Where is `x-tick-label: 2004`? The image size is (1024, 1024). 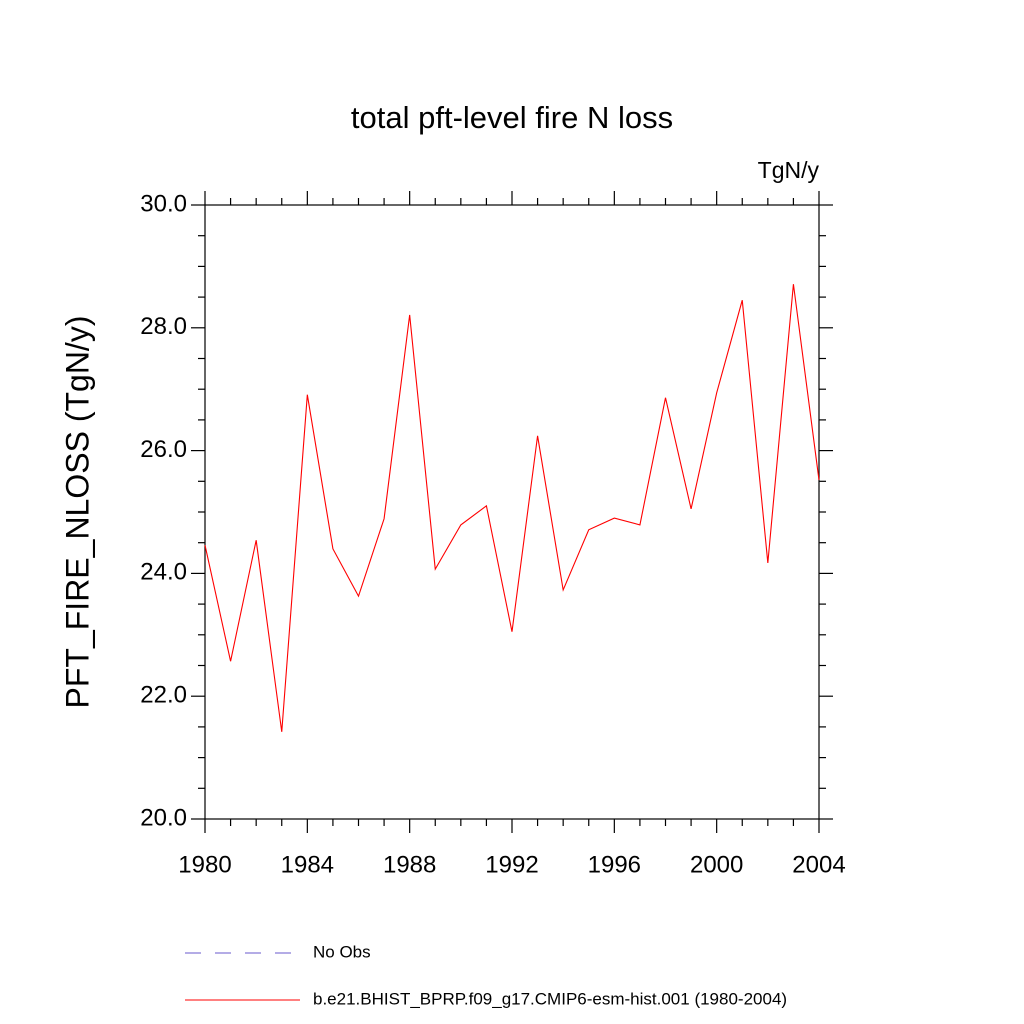
x-tick-label: 2004 is located at coordinates (818, 864).